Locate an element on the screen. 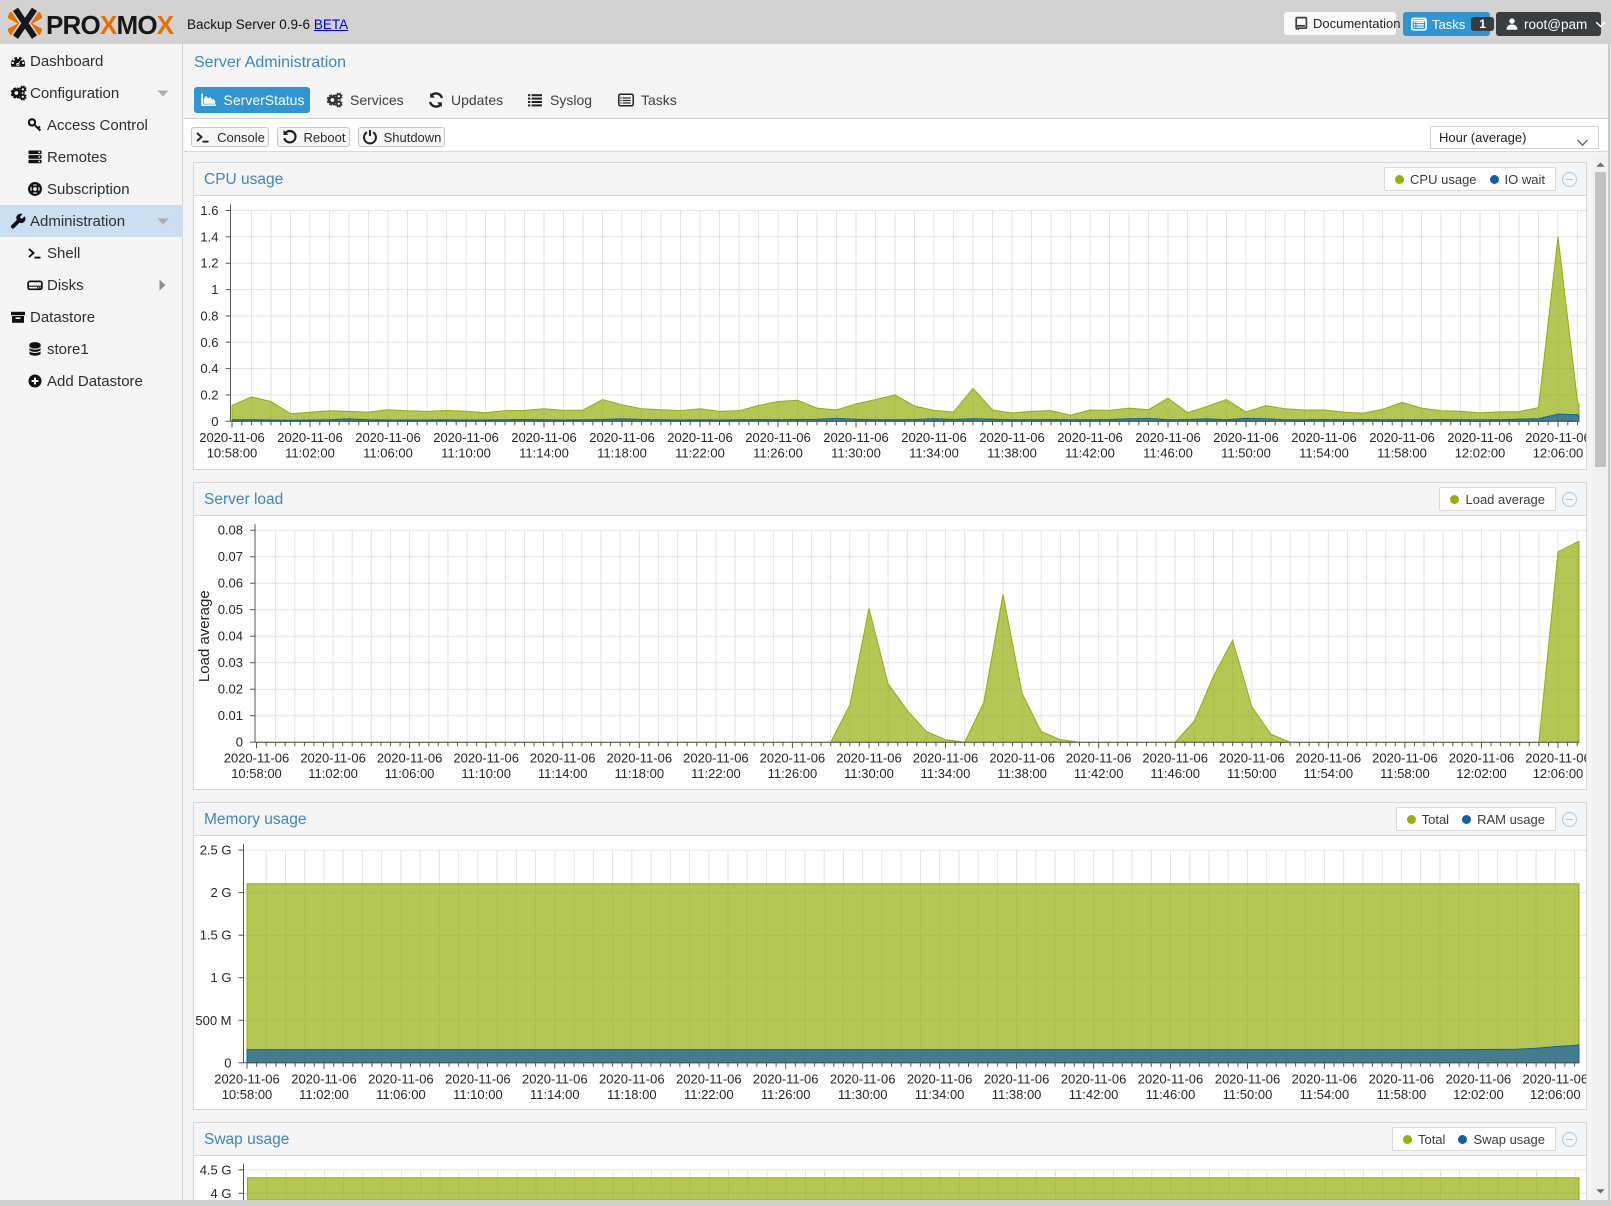 Image resolution: width=1611 pixels, height=1206 pixels. svg-text: 12:02:00 is located at coordinates (1480, 452).